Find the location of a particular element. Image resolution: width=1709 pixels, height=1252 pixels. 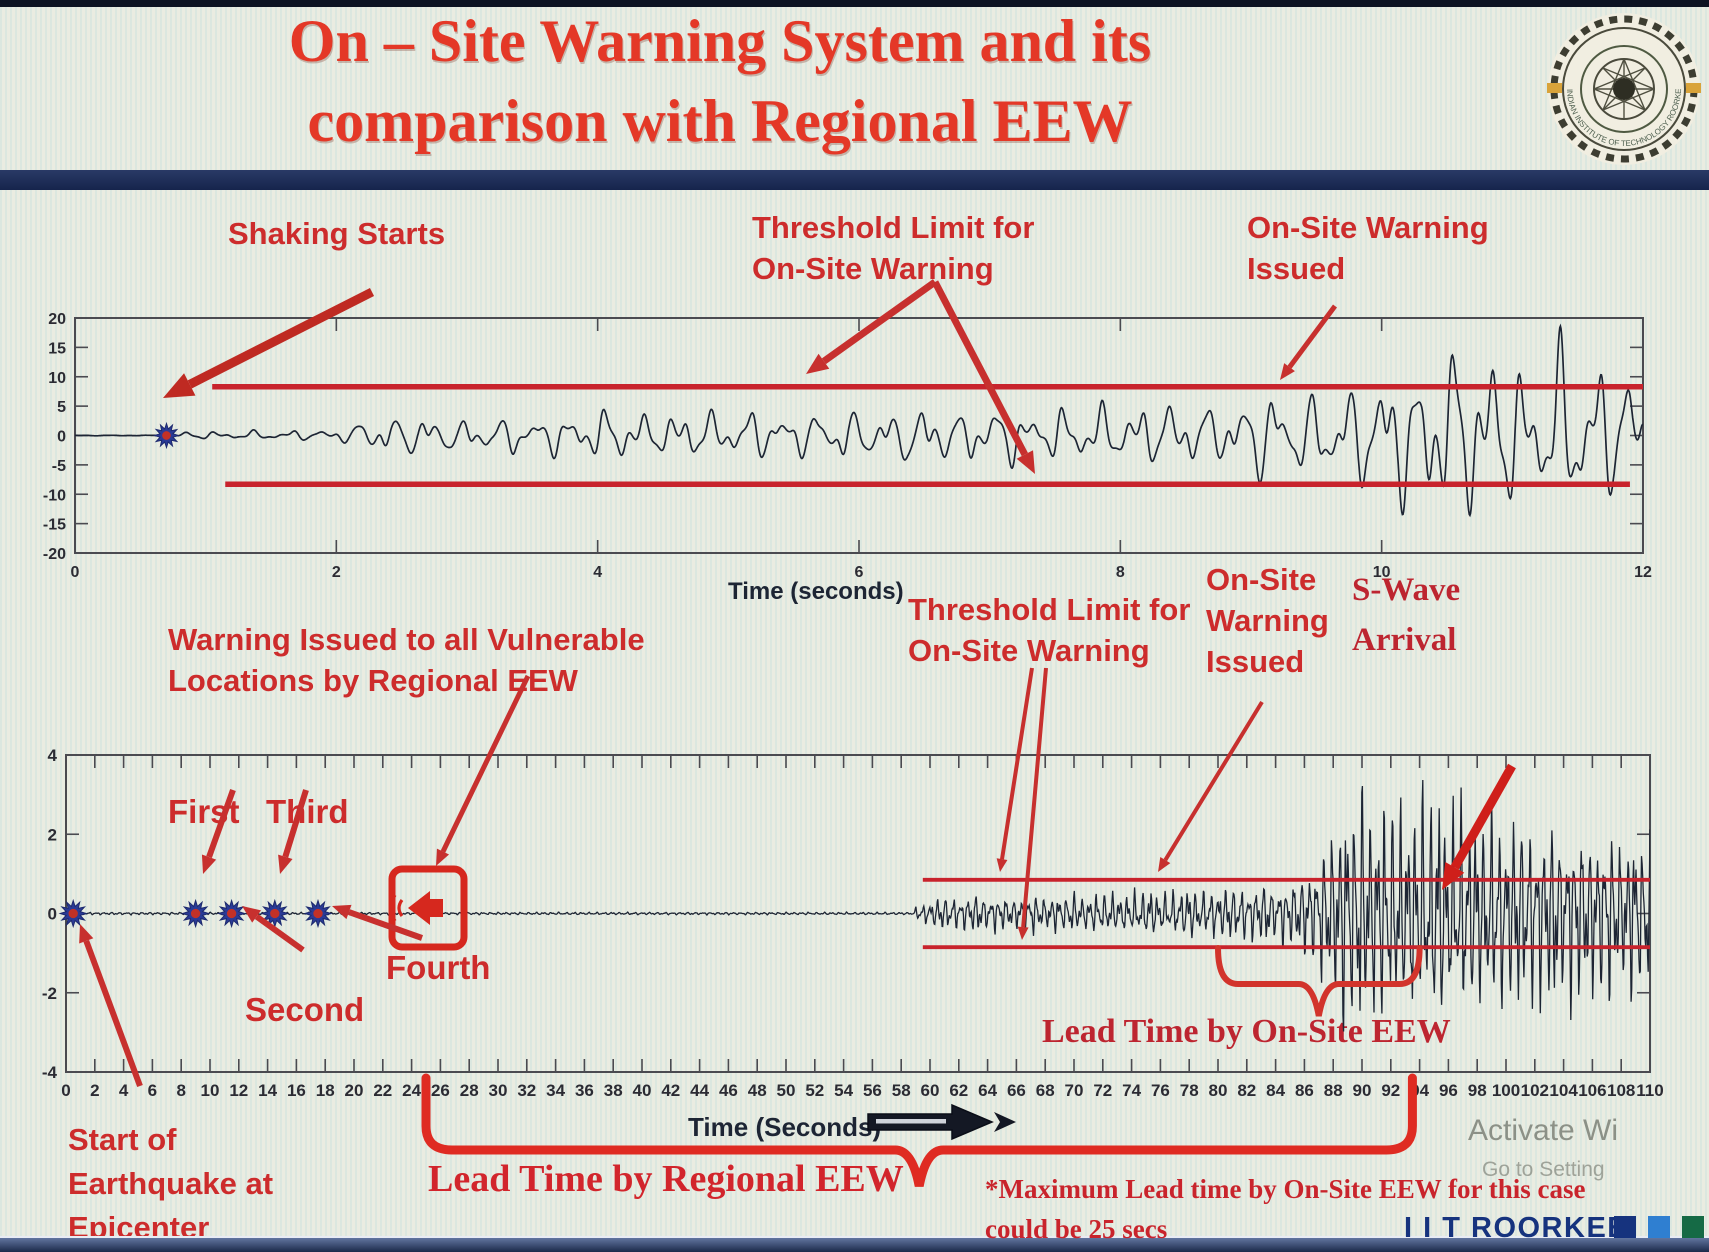

svg-text: 30 is located at coordinates (498, 1090).